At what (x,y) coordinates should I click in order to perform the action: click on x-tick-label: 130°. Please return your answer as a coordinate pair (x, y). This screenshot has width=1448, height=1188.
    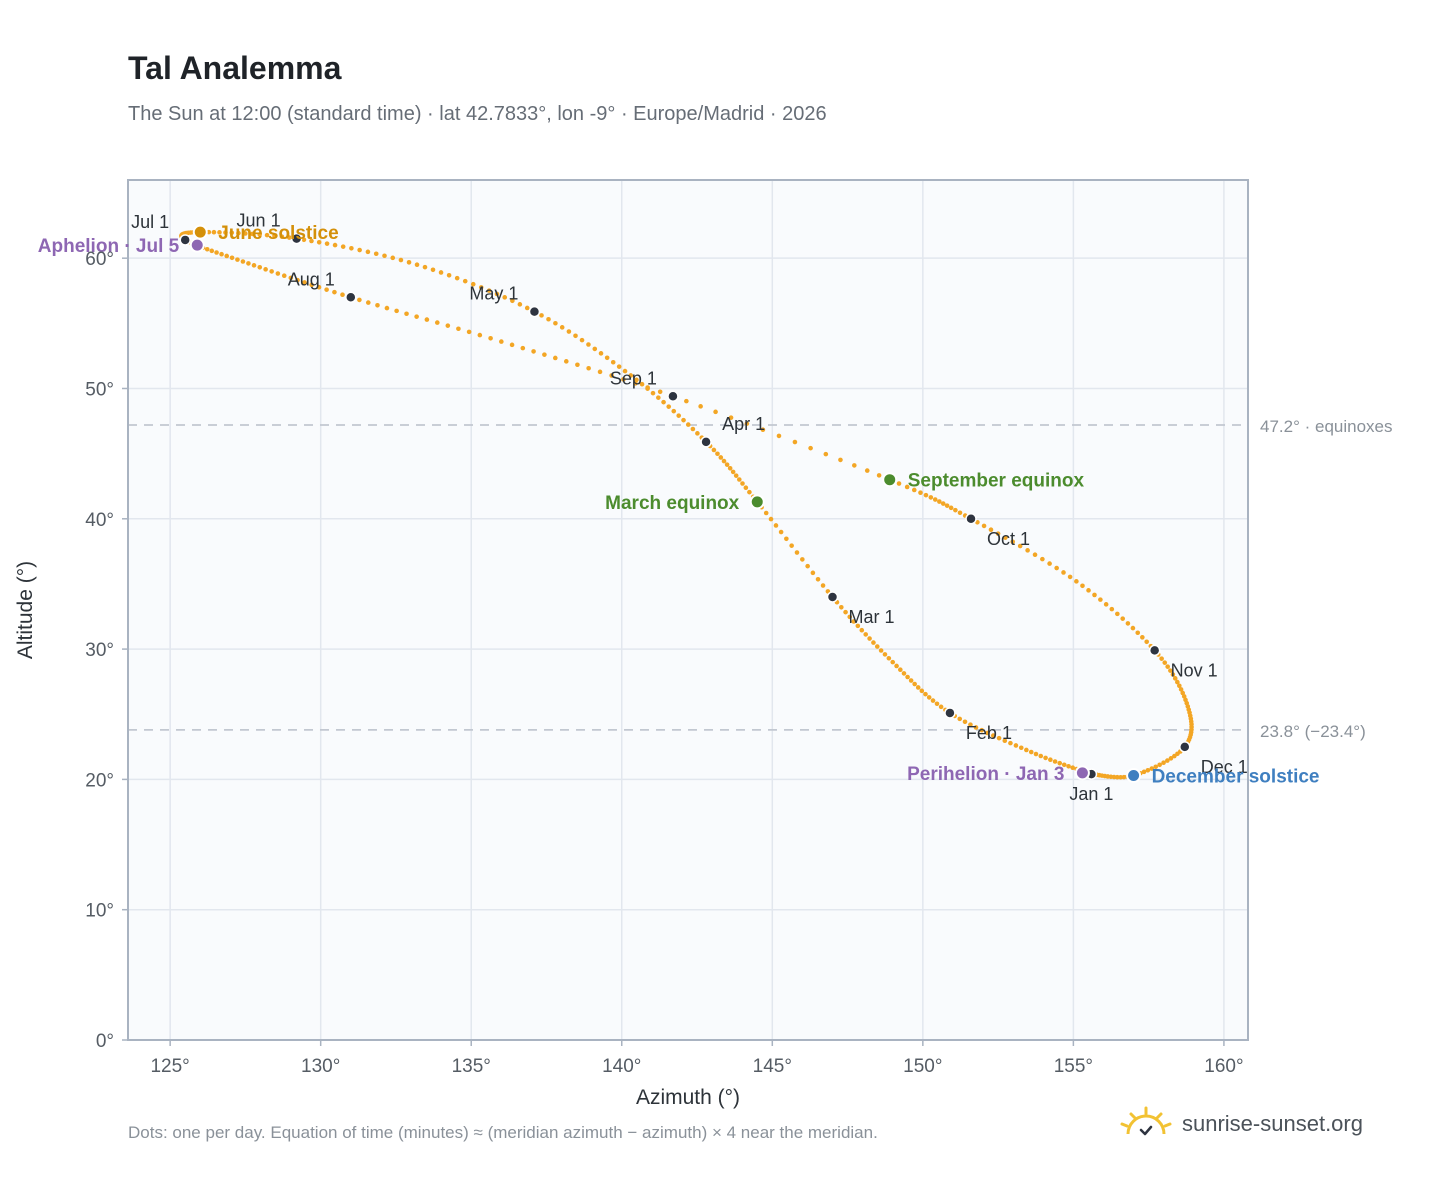
    Looking at the image, I should click on (320, 1066).